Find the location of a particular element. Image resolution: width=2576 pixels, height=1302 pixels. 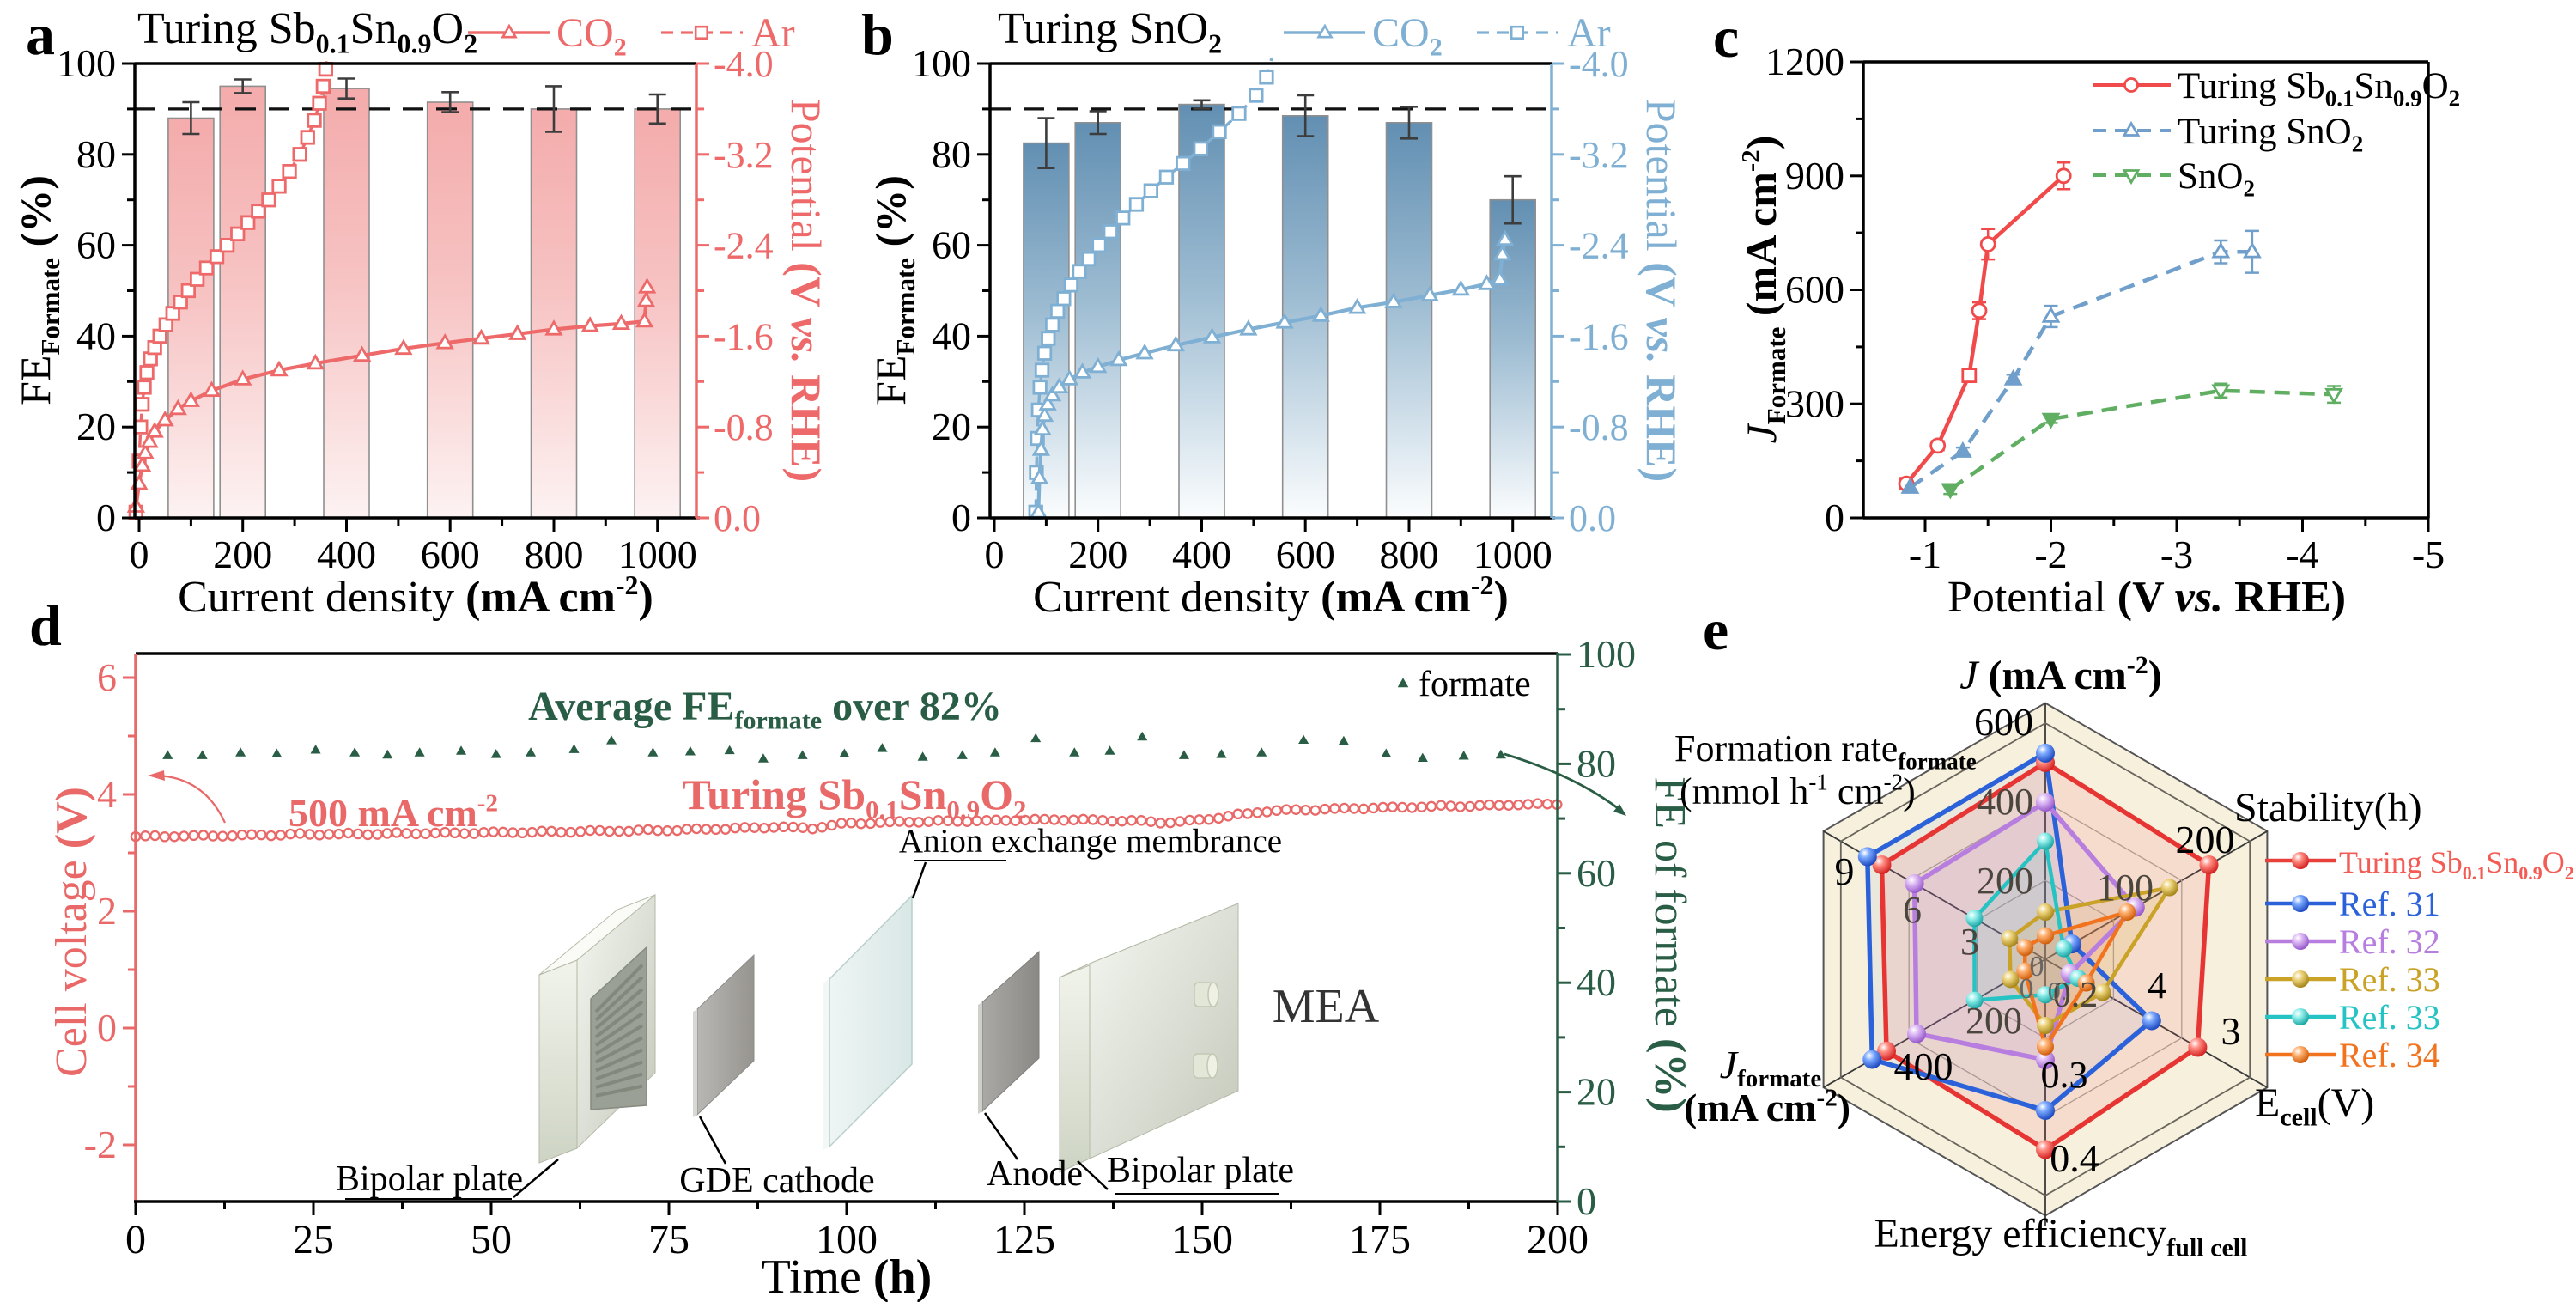

svg-text: J (mA cm-2) is located at coordinates (2060, 674).